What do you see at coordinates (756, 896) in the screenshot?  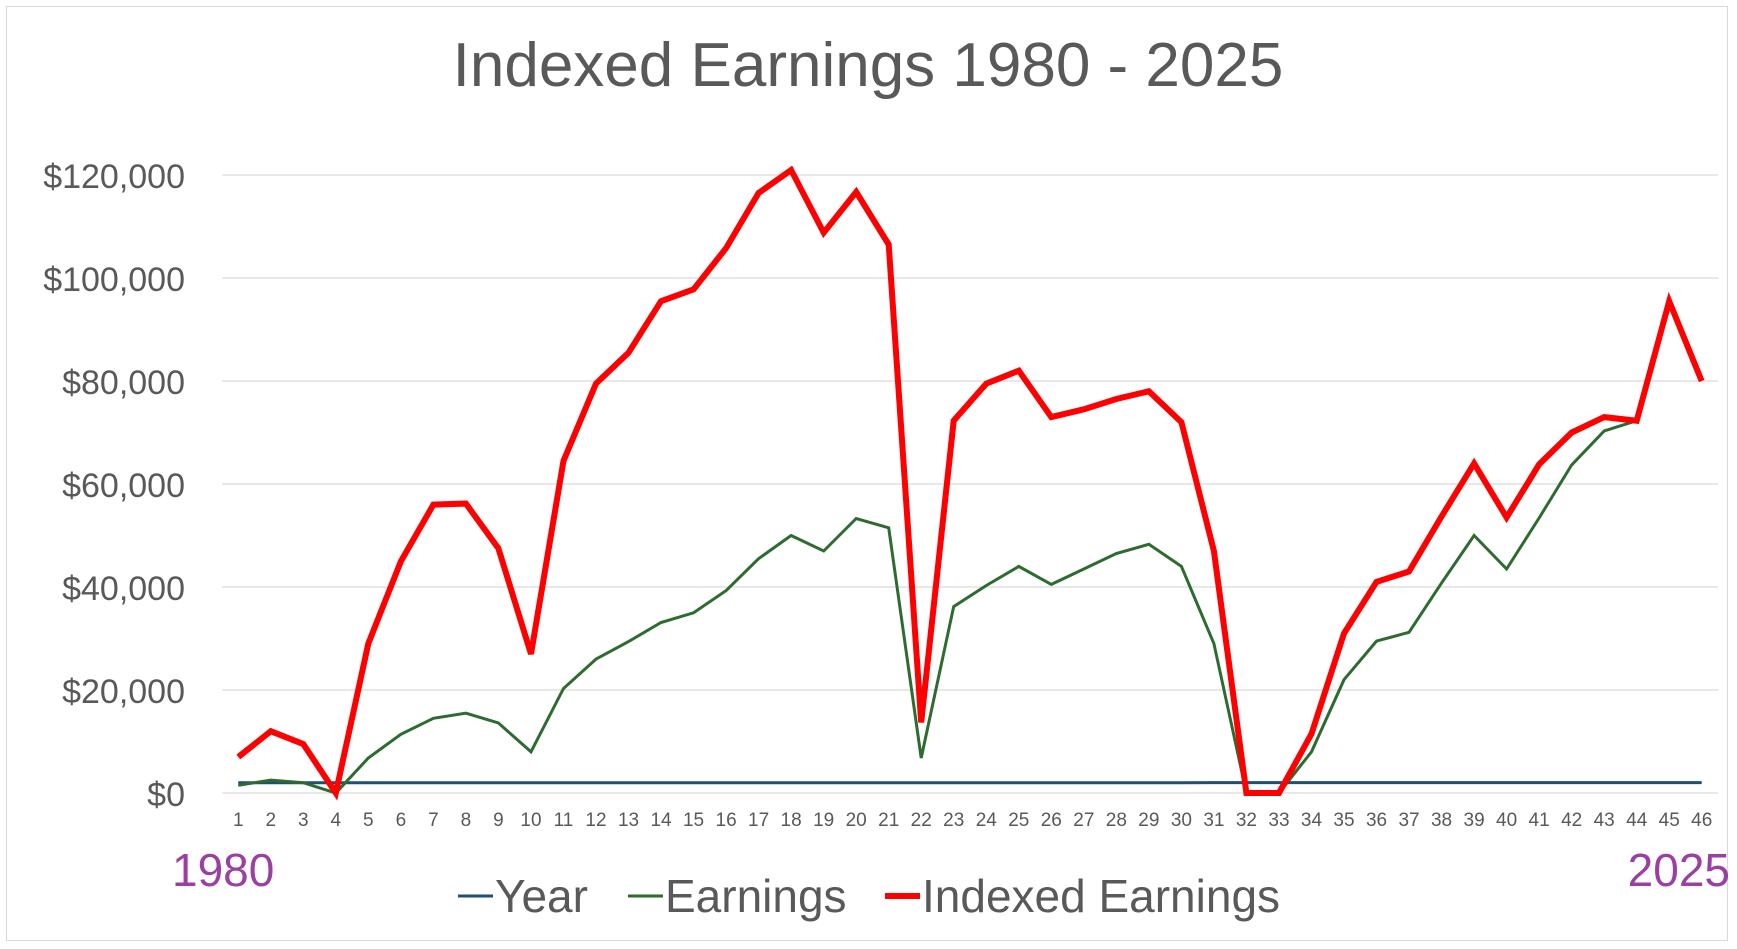 I see `legend-label: Earnings` at bounding box center [756, 896].